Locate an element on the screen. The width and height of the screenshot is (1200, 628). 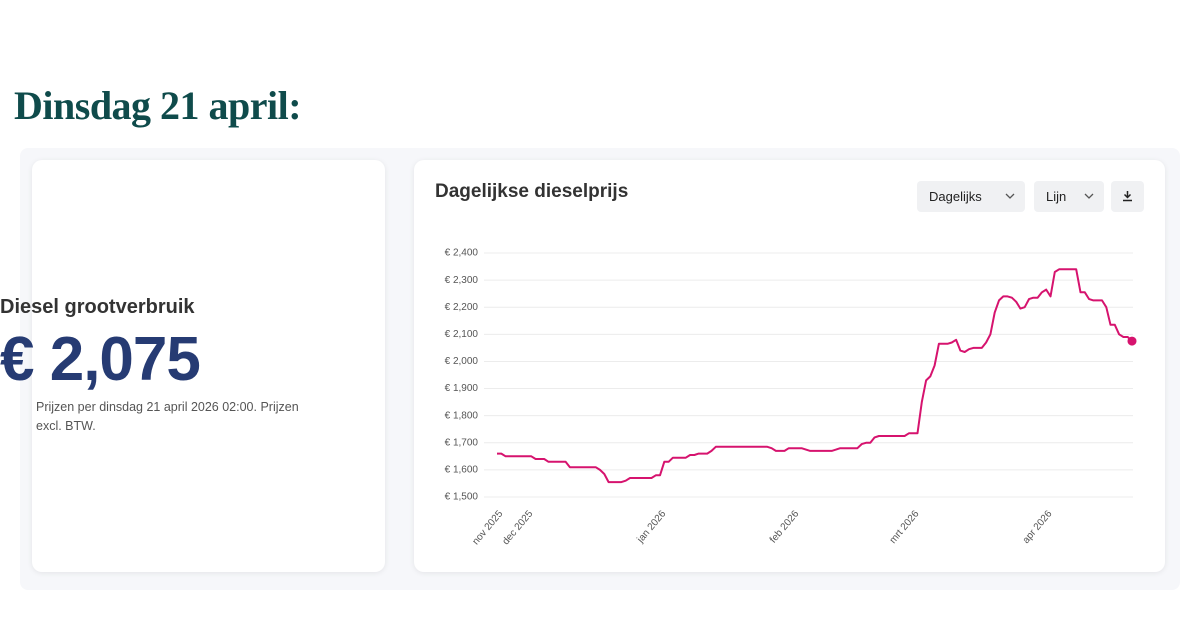
y-tick-label: € 2,100 is located at coordinates (462, 334).